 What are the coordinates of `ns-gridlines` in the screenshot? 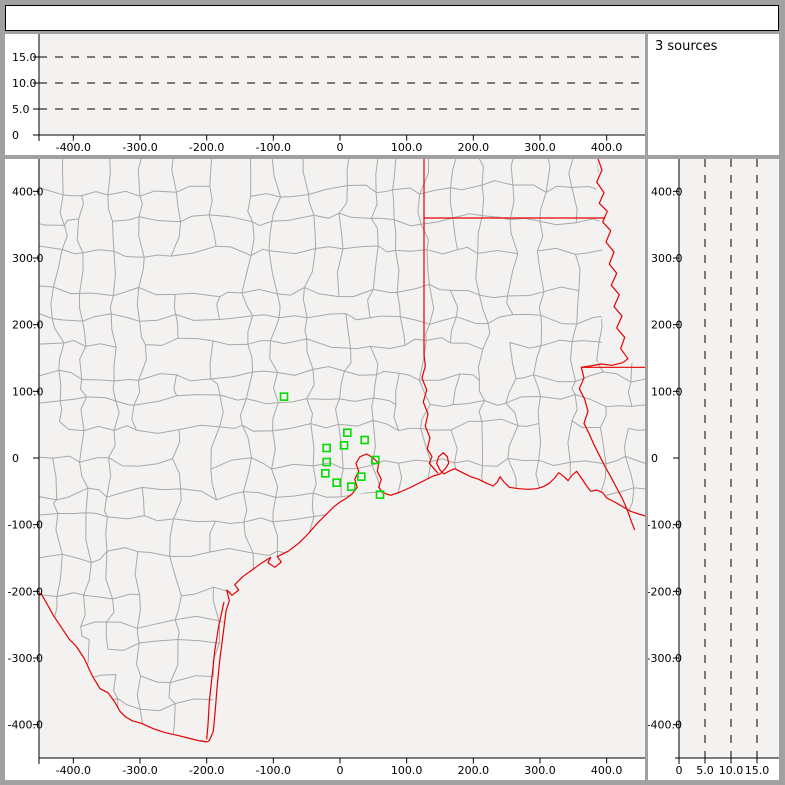 It's located at (731, 458).